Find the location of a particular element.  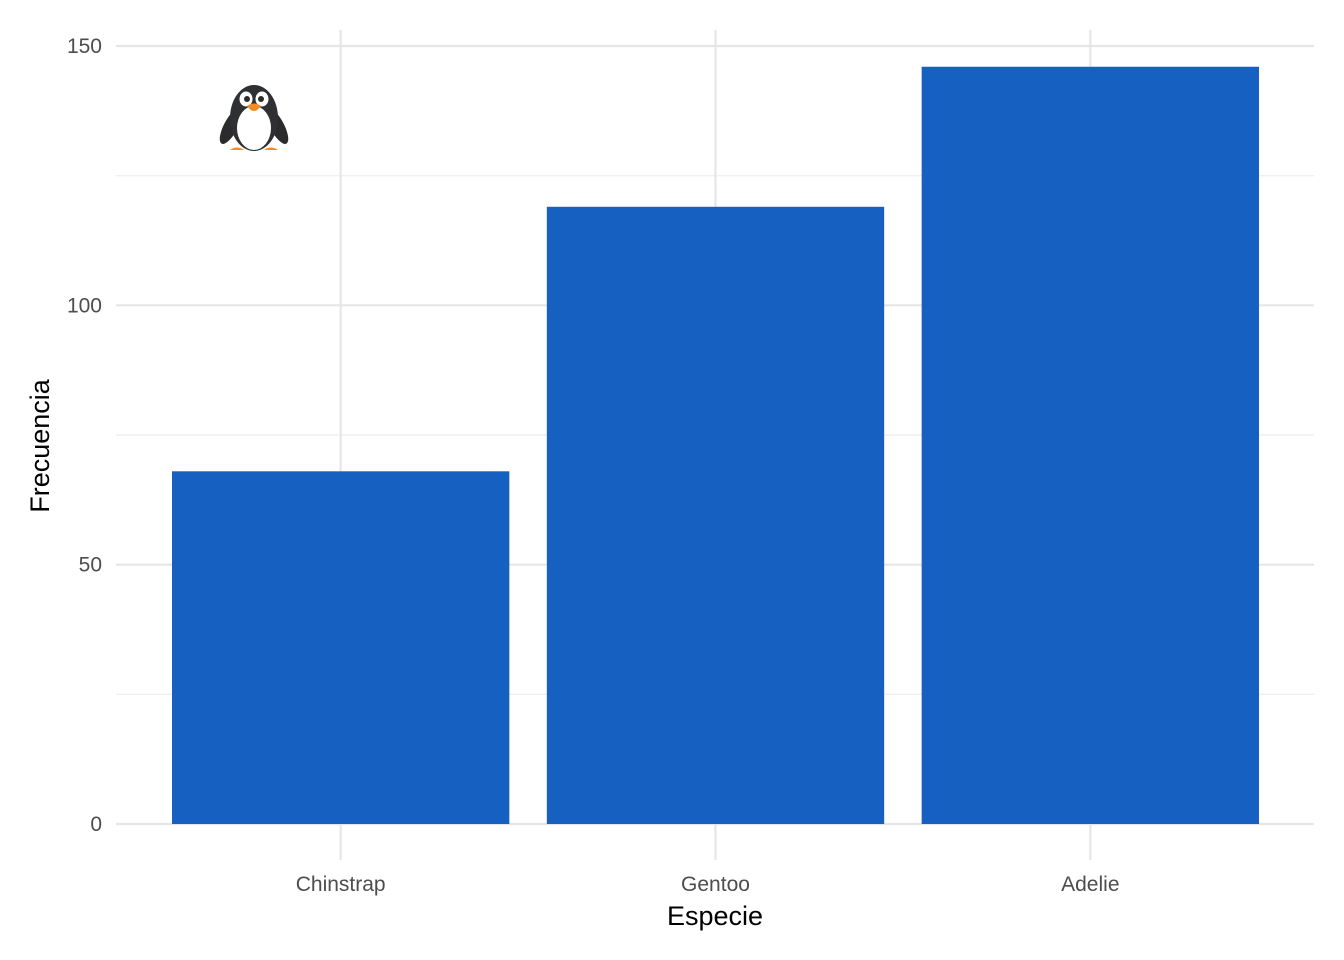

y-tick-label: 150 is located at coordinates (84, 46).